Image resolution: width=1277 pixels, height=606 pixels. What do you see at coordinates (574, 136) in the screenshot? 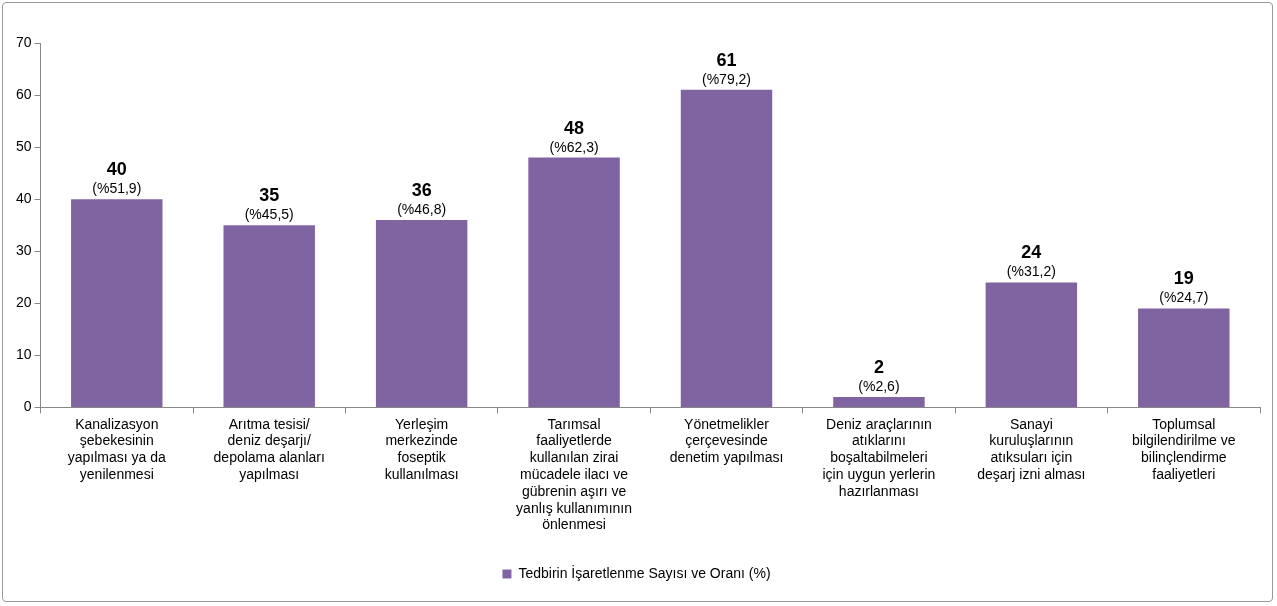
I see `data-label: 48 (%62,3)` at bounding box center [574, 136].